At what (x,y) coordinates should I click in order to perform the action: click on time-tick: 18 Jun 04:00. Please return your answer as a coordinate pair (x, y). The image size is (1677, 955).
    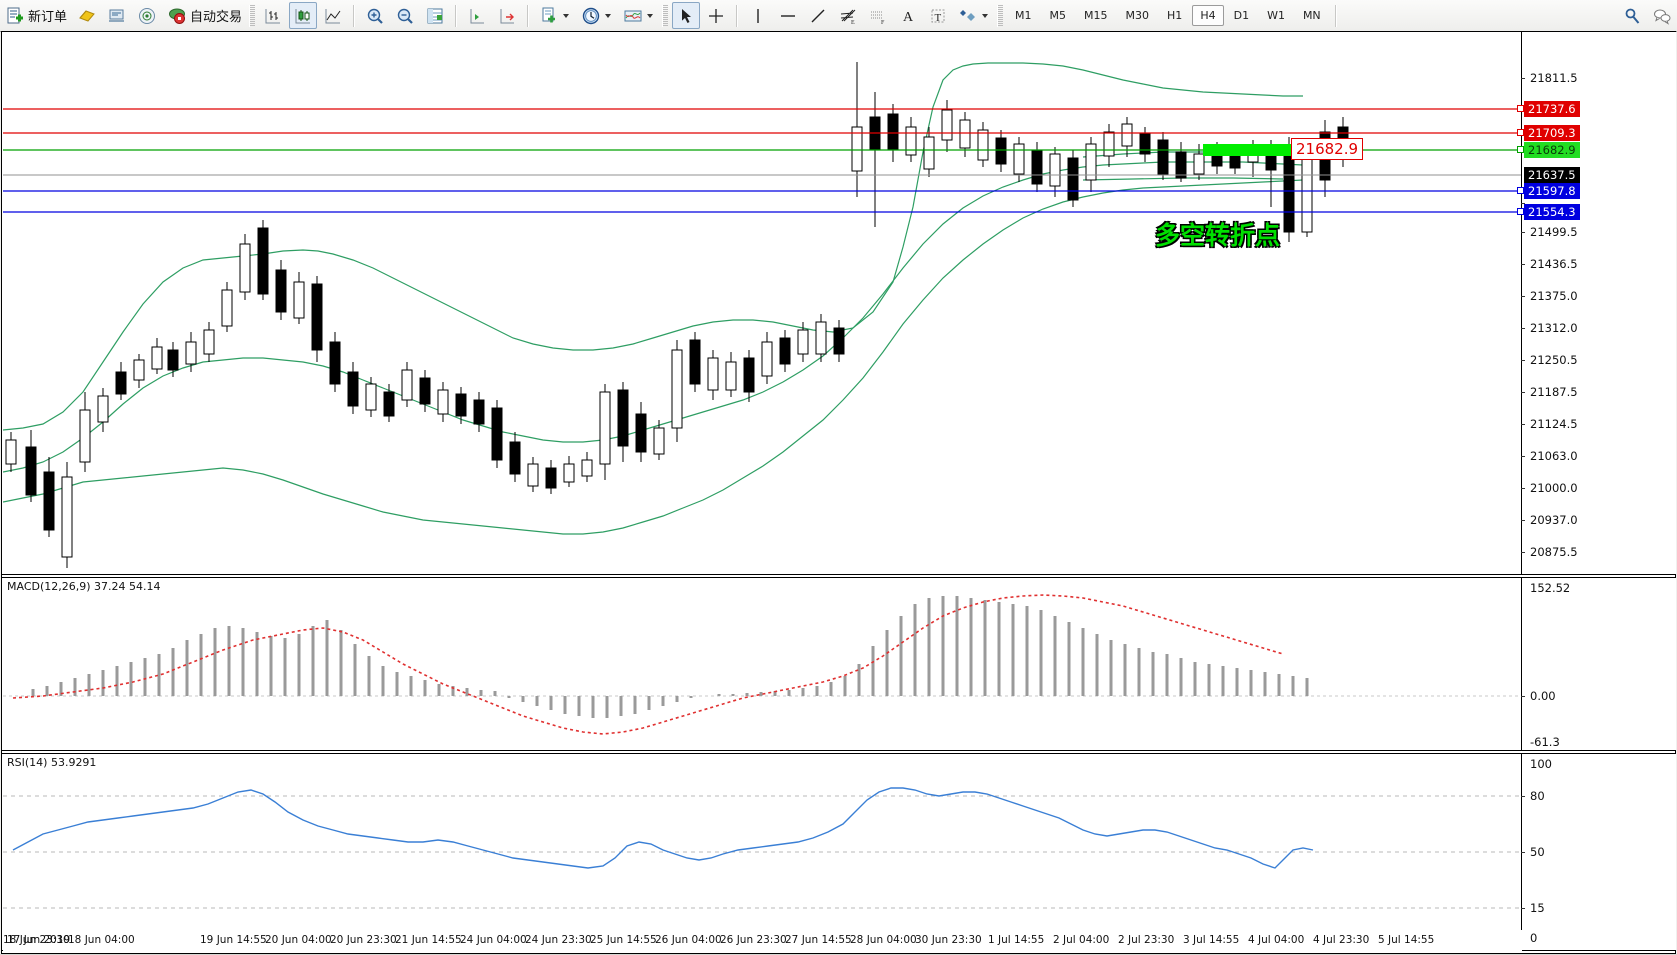
    Looking at the image, I should click on (101, 940).